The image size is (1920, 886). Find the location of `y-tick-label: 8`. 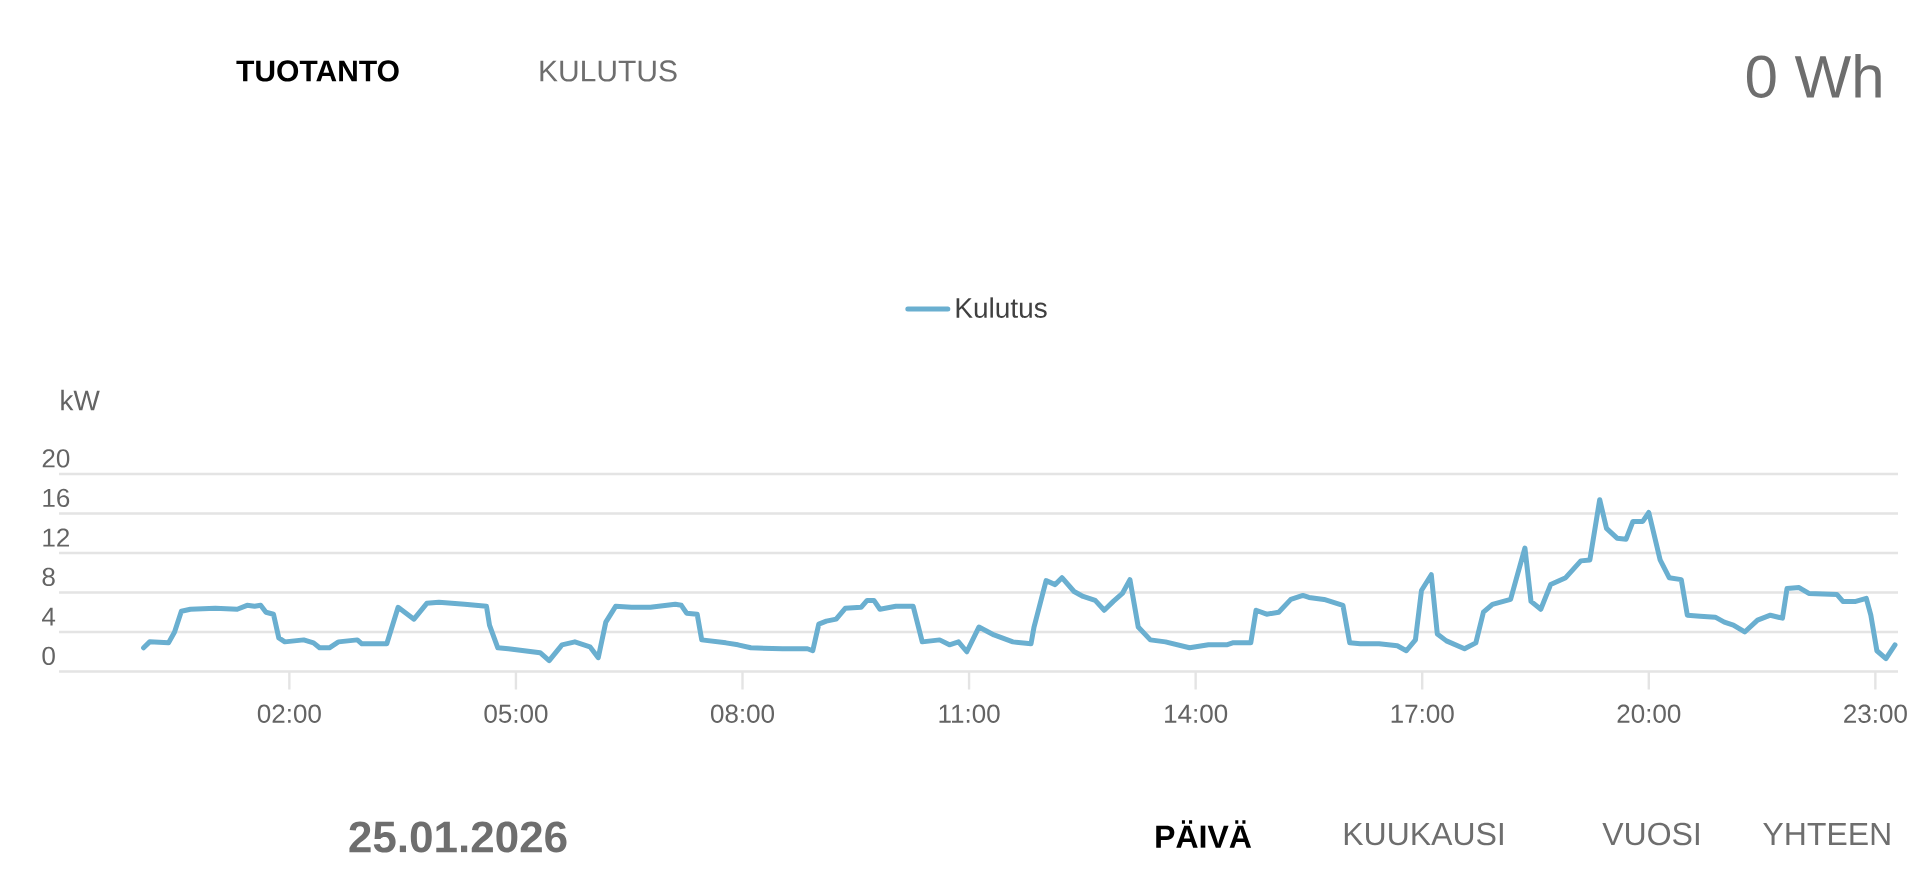

y-tick-label: 8 is located at coordinates (48, 577).